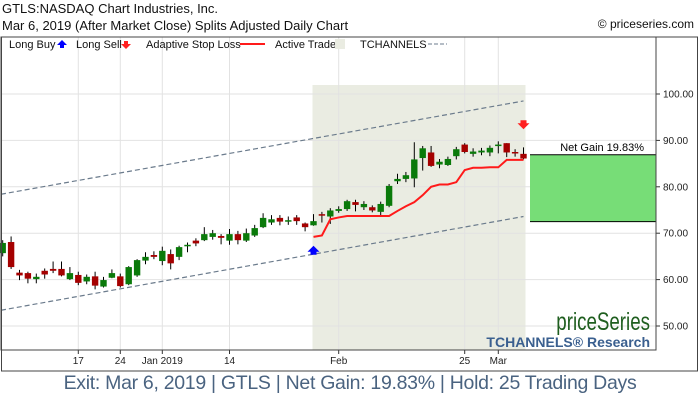 This screenshot has height=400, width=700. I want to click on y-tick-label: 100.00, so click(678, 95).